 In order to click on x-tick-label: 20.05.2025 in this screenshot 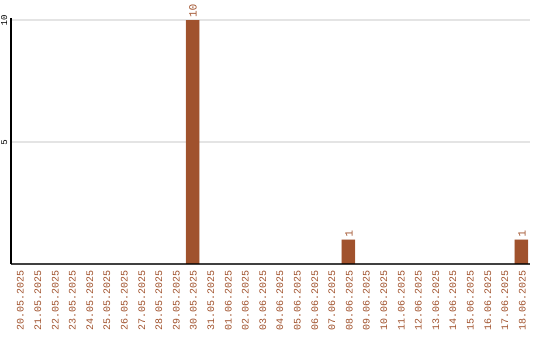, I will do `click(22, 300)`.